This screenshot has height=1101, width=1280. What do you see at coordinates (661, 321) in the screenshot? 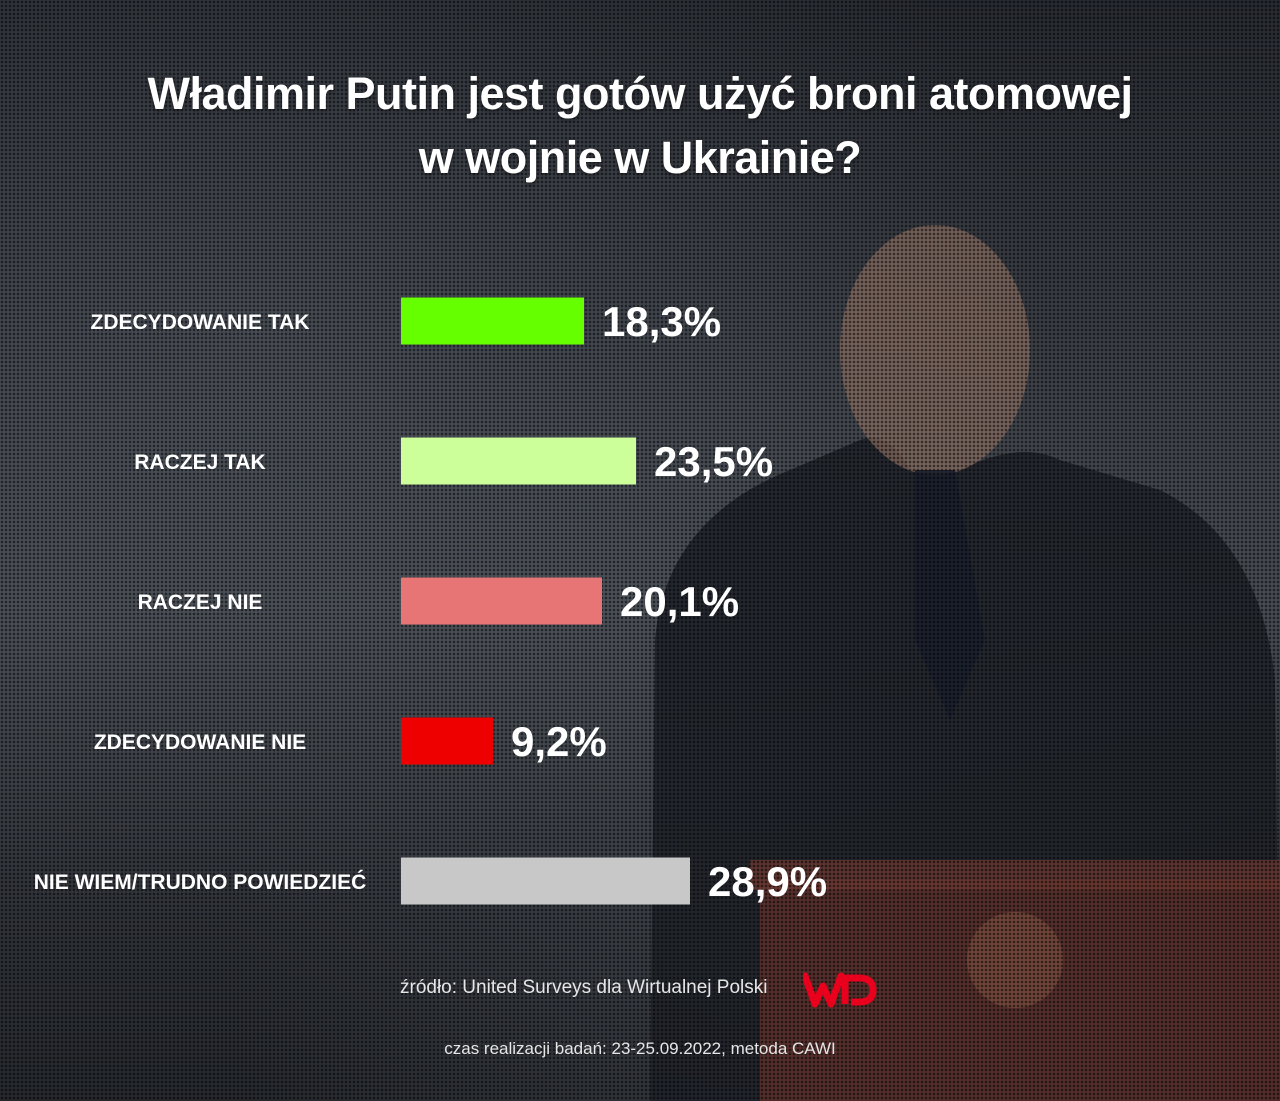
I see `value-label: 18,3%` at bounding box center [661, 321].